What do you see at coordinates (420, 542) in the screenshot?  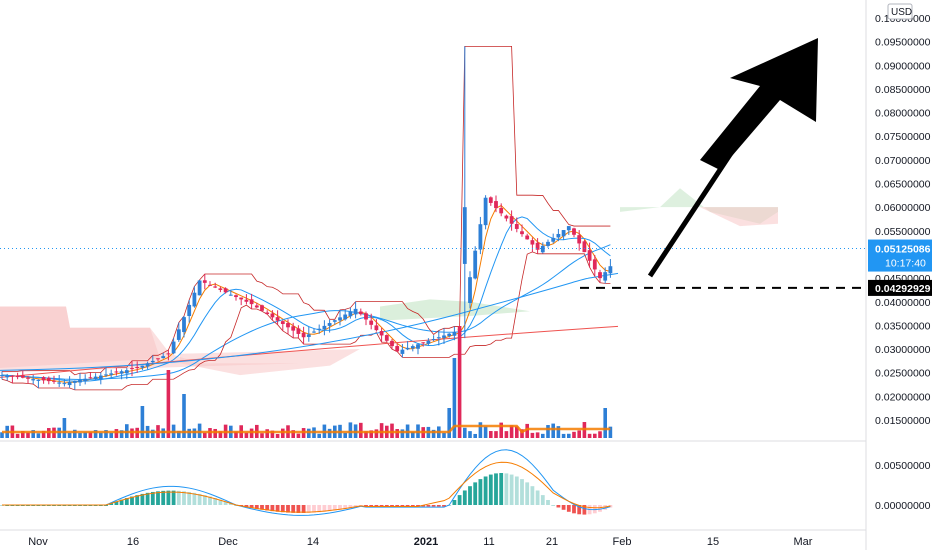 I see `time-axis: Nov 16 Dec 14 2021 11 21 Feb 15 Mar` at bounding box center [420, 542].